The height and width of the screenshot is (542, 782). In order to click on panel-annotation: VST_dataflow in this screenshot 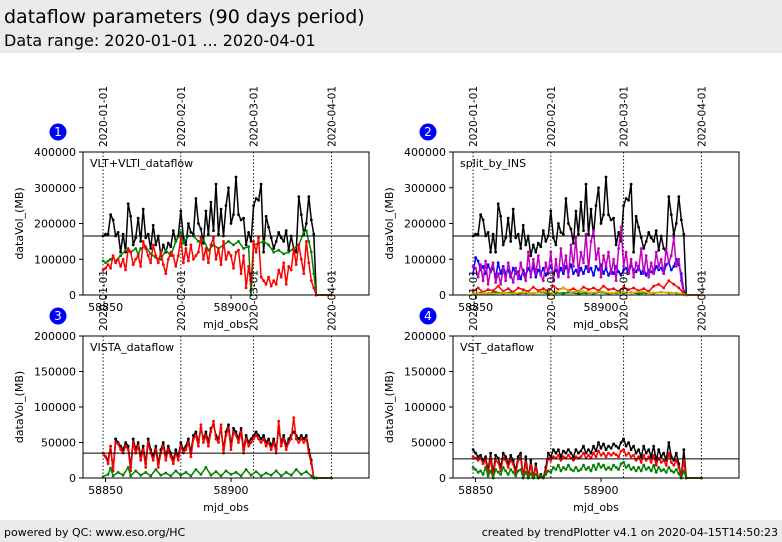, I will do `click(497, 347)`.